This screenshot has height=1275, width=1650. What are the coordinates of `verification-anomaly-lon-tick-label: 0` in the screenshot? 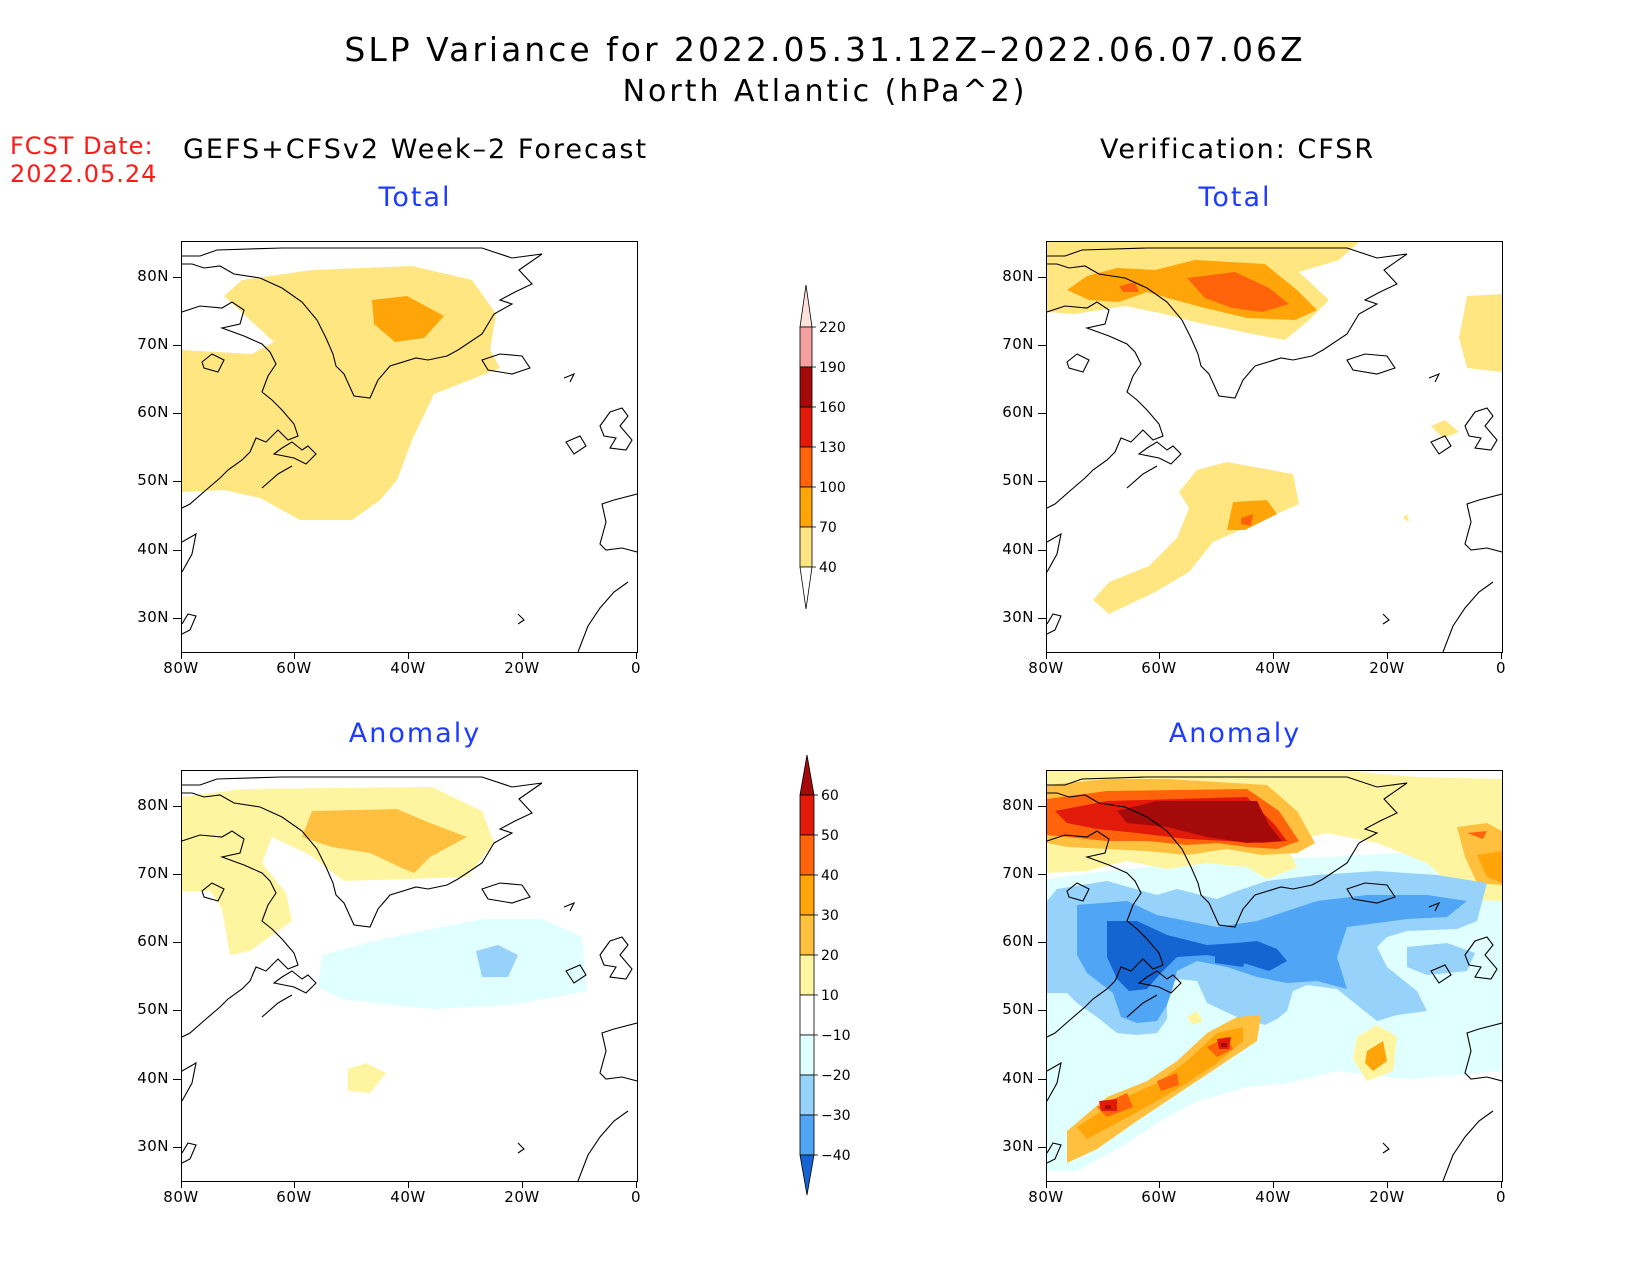 It's located at (1501, 1197).